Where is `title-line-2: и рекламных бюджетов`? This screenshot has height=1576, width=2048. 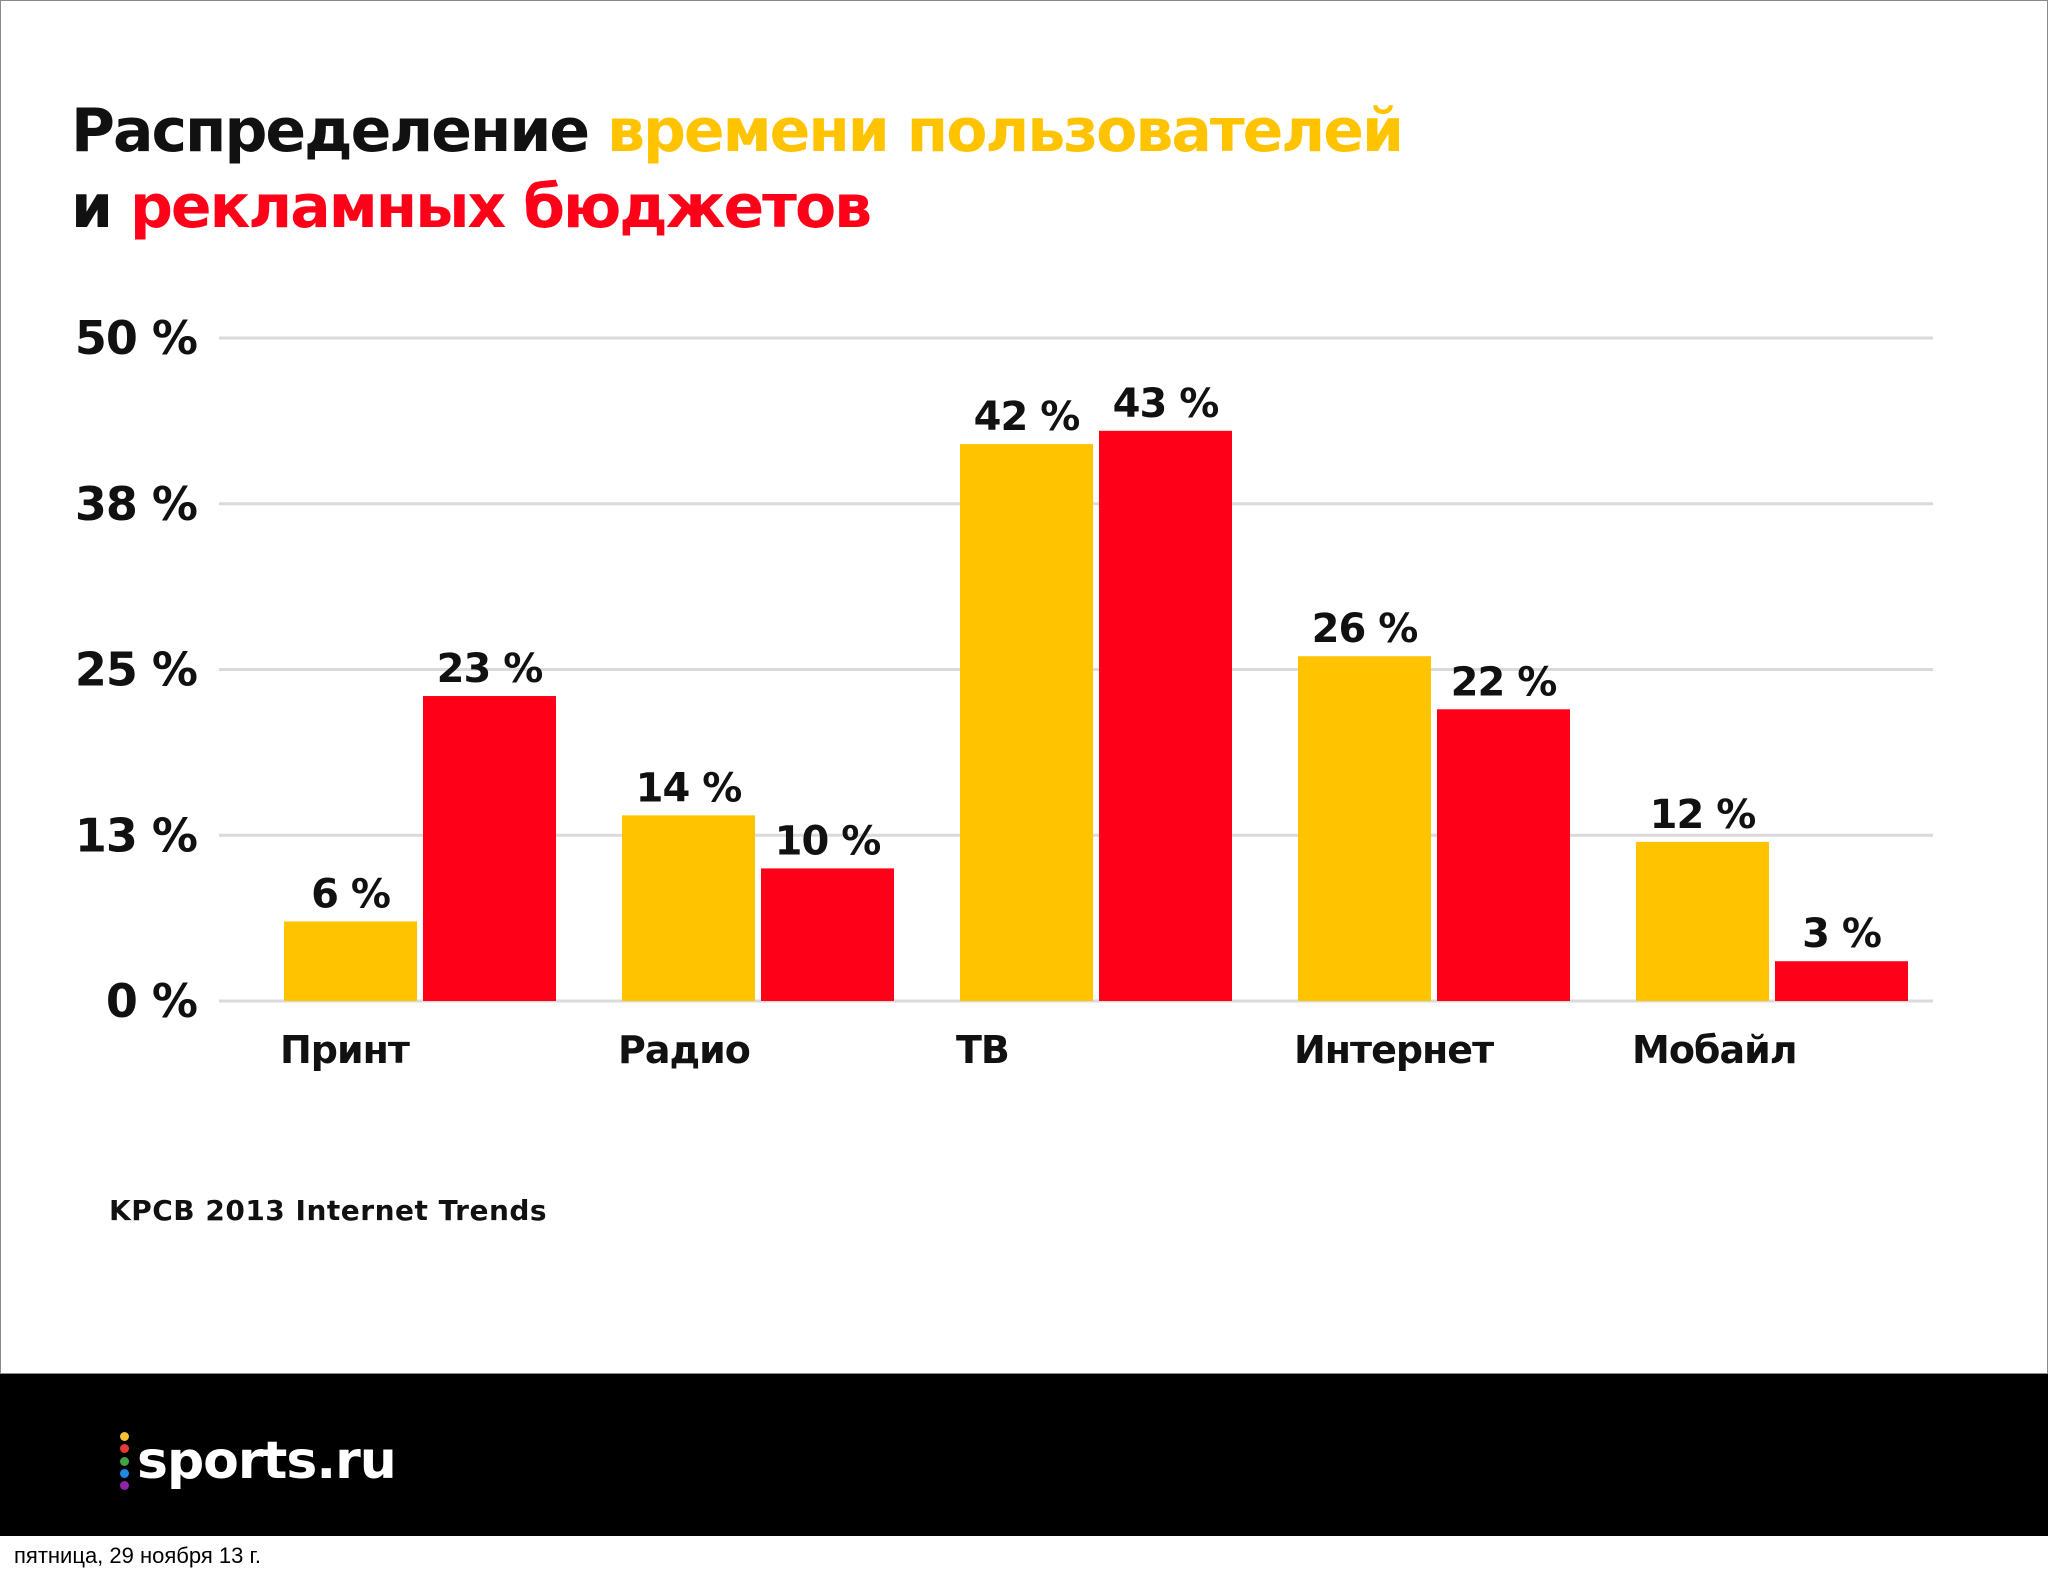 title-line-2: и рекламных бюджетов is located at coordinates (736, 207).